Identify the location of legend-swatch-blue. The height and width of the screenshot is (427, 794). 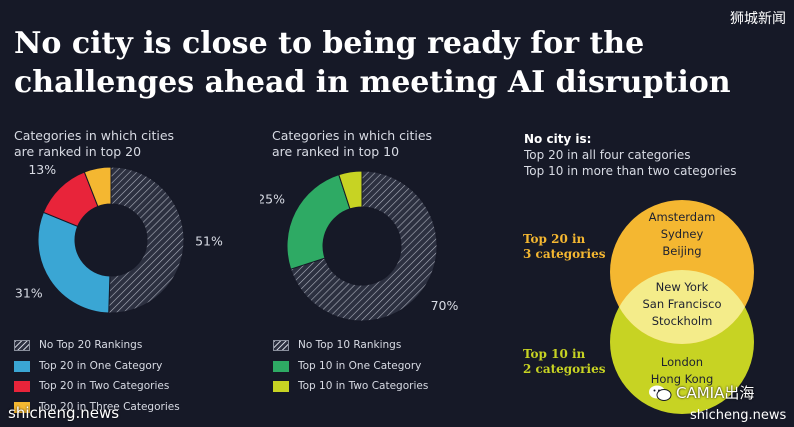
(22, 366).